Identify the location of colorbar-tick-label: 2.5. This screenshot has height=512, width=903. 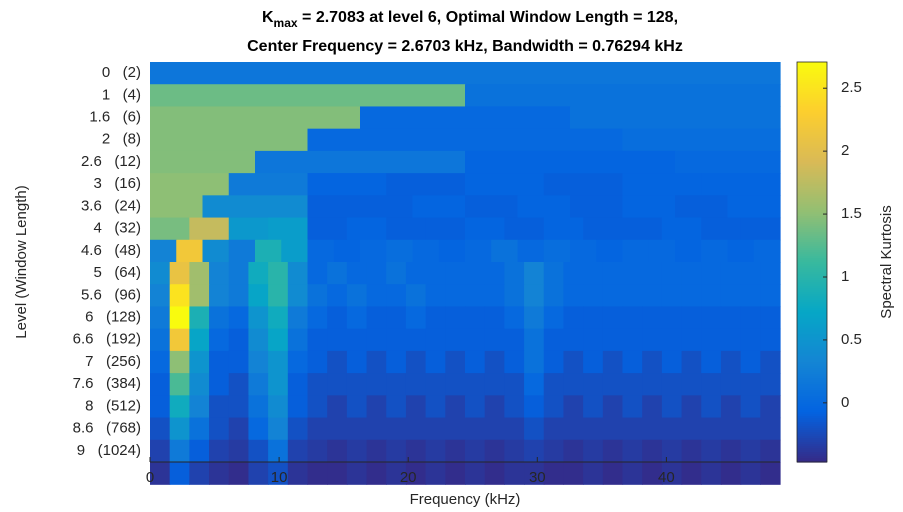
(851, 87).